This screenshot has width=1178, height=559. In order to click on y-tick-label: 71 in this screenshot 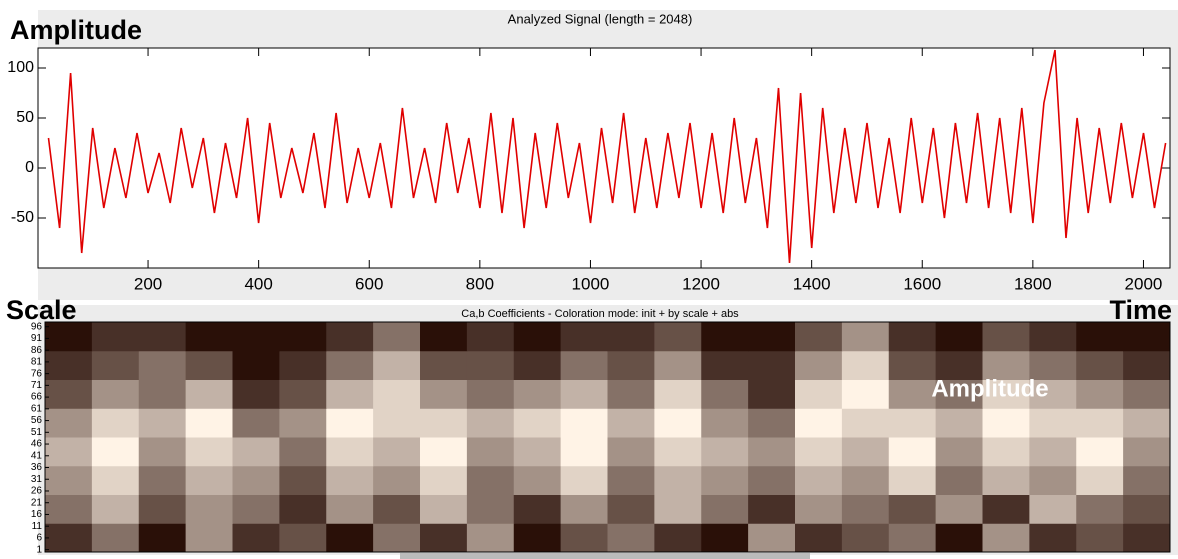, I will do `click(37, 385)`.